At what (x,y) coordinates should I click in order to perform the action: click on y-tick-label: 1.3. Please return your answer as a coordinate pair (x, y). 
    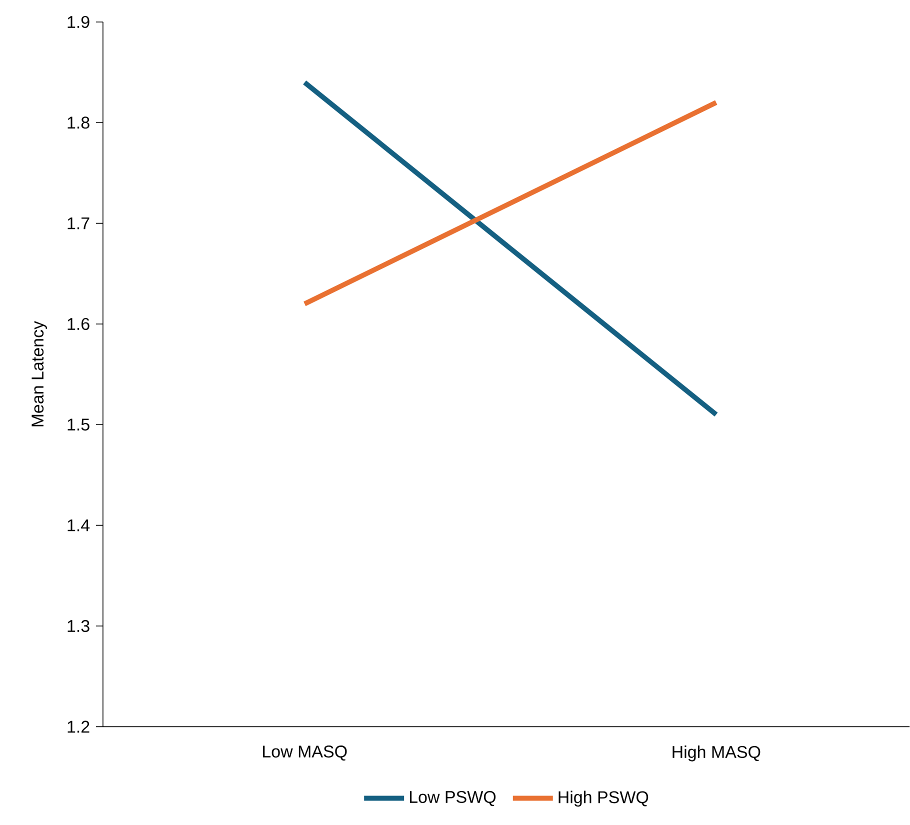
    Looking at the image, I should click on (79, 626).